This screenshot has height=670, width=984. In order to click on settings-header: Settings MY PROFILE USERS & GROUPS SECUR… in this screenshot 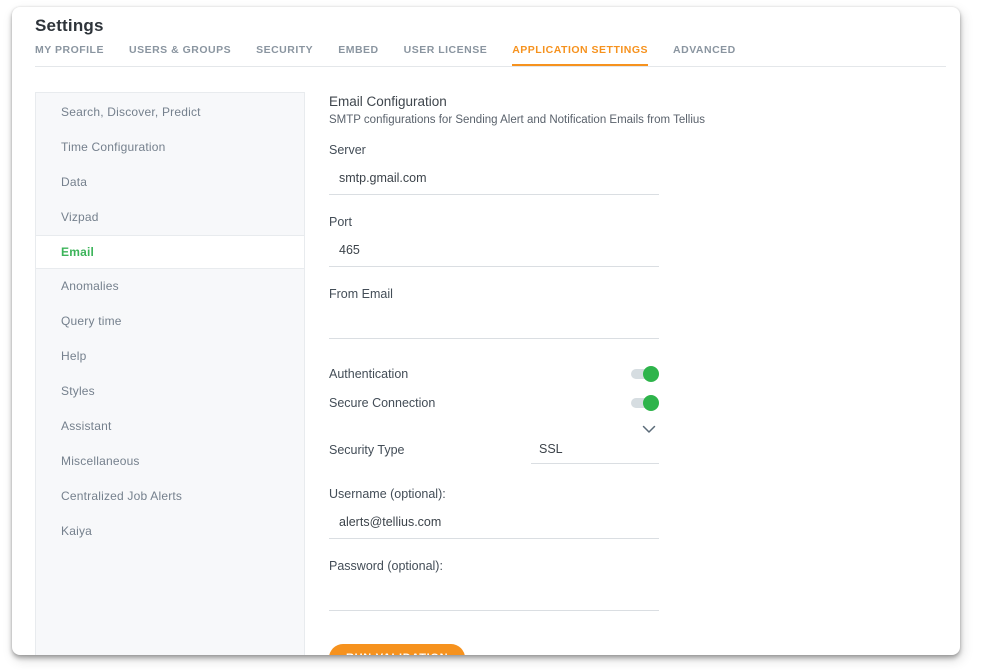, I will do `click(486, 37)`.